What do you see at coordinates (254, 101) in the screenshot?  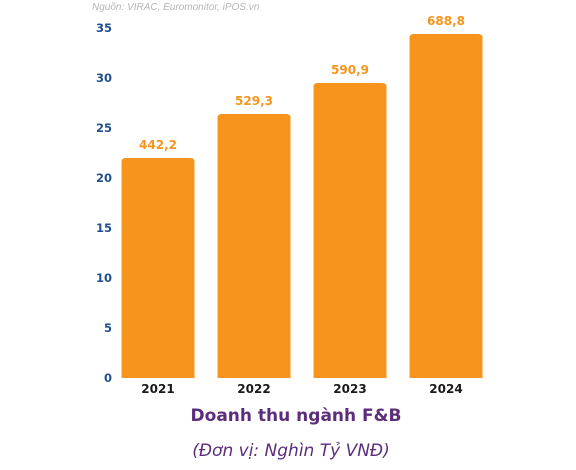 I see `data-label-2022: 529,3` at bounding box center [254, 101].